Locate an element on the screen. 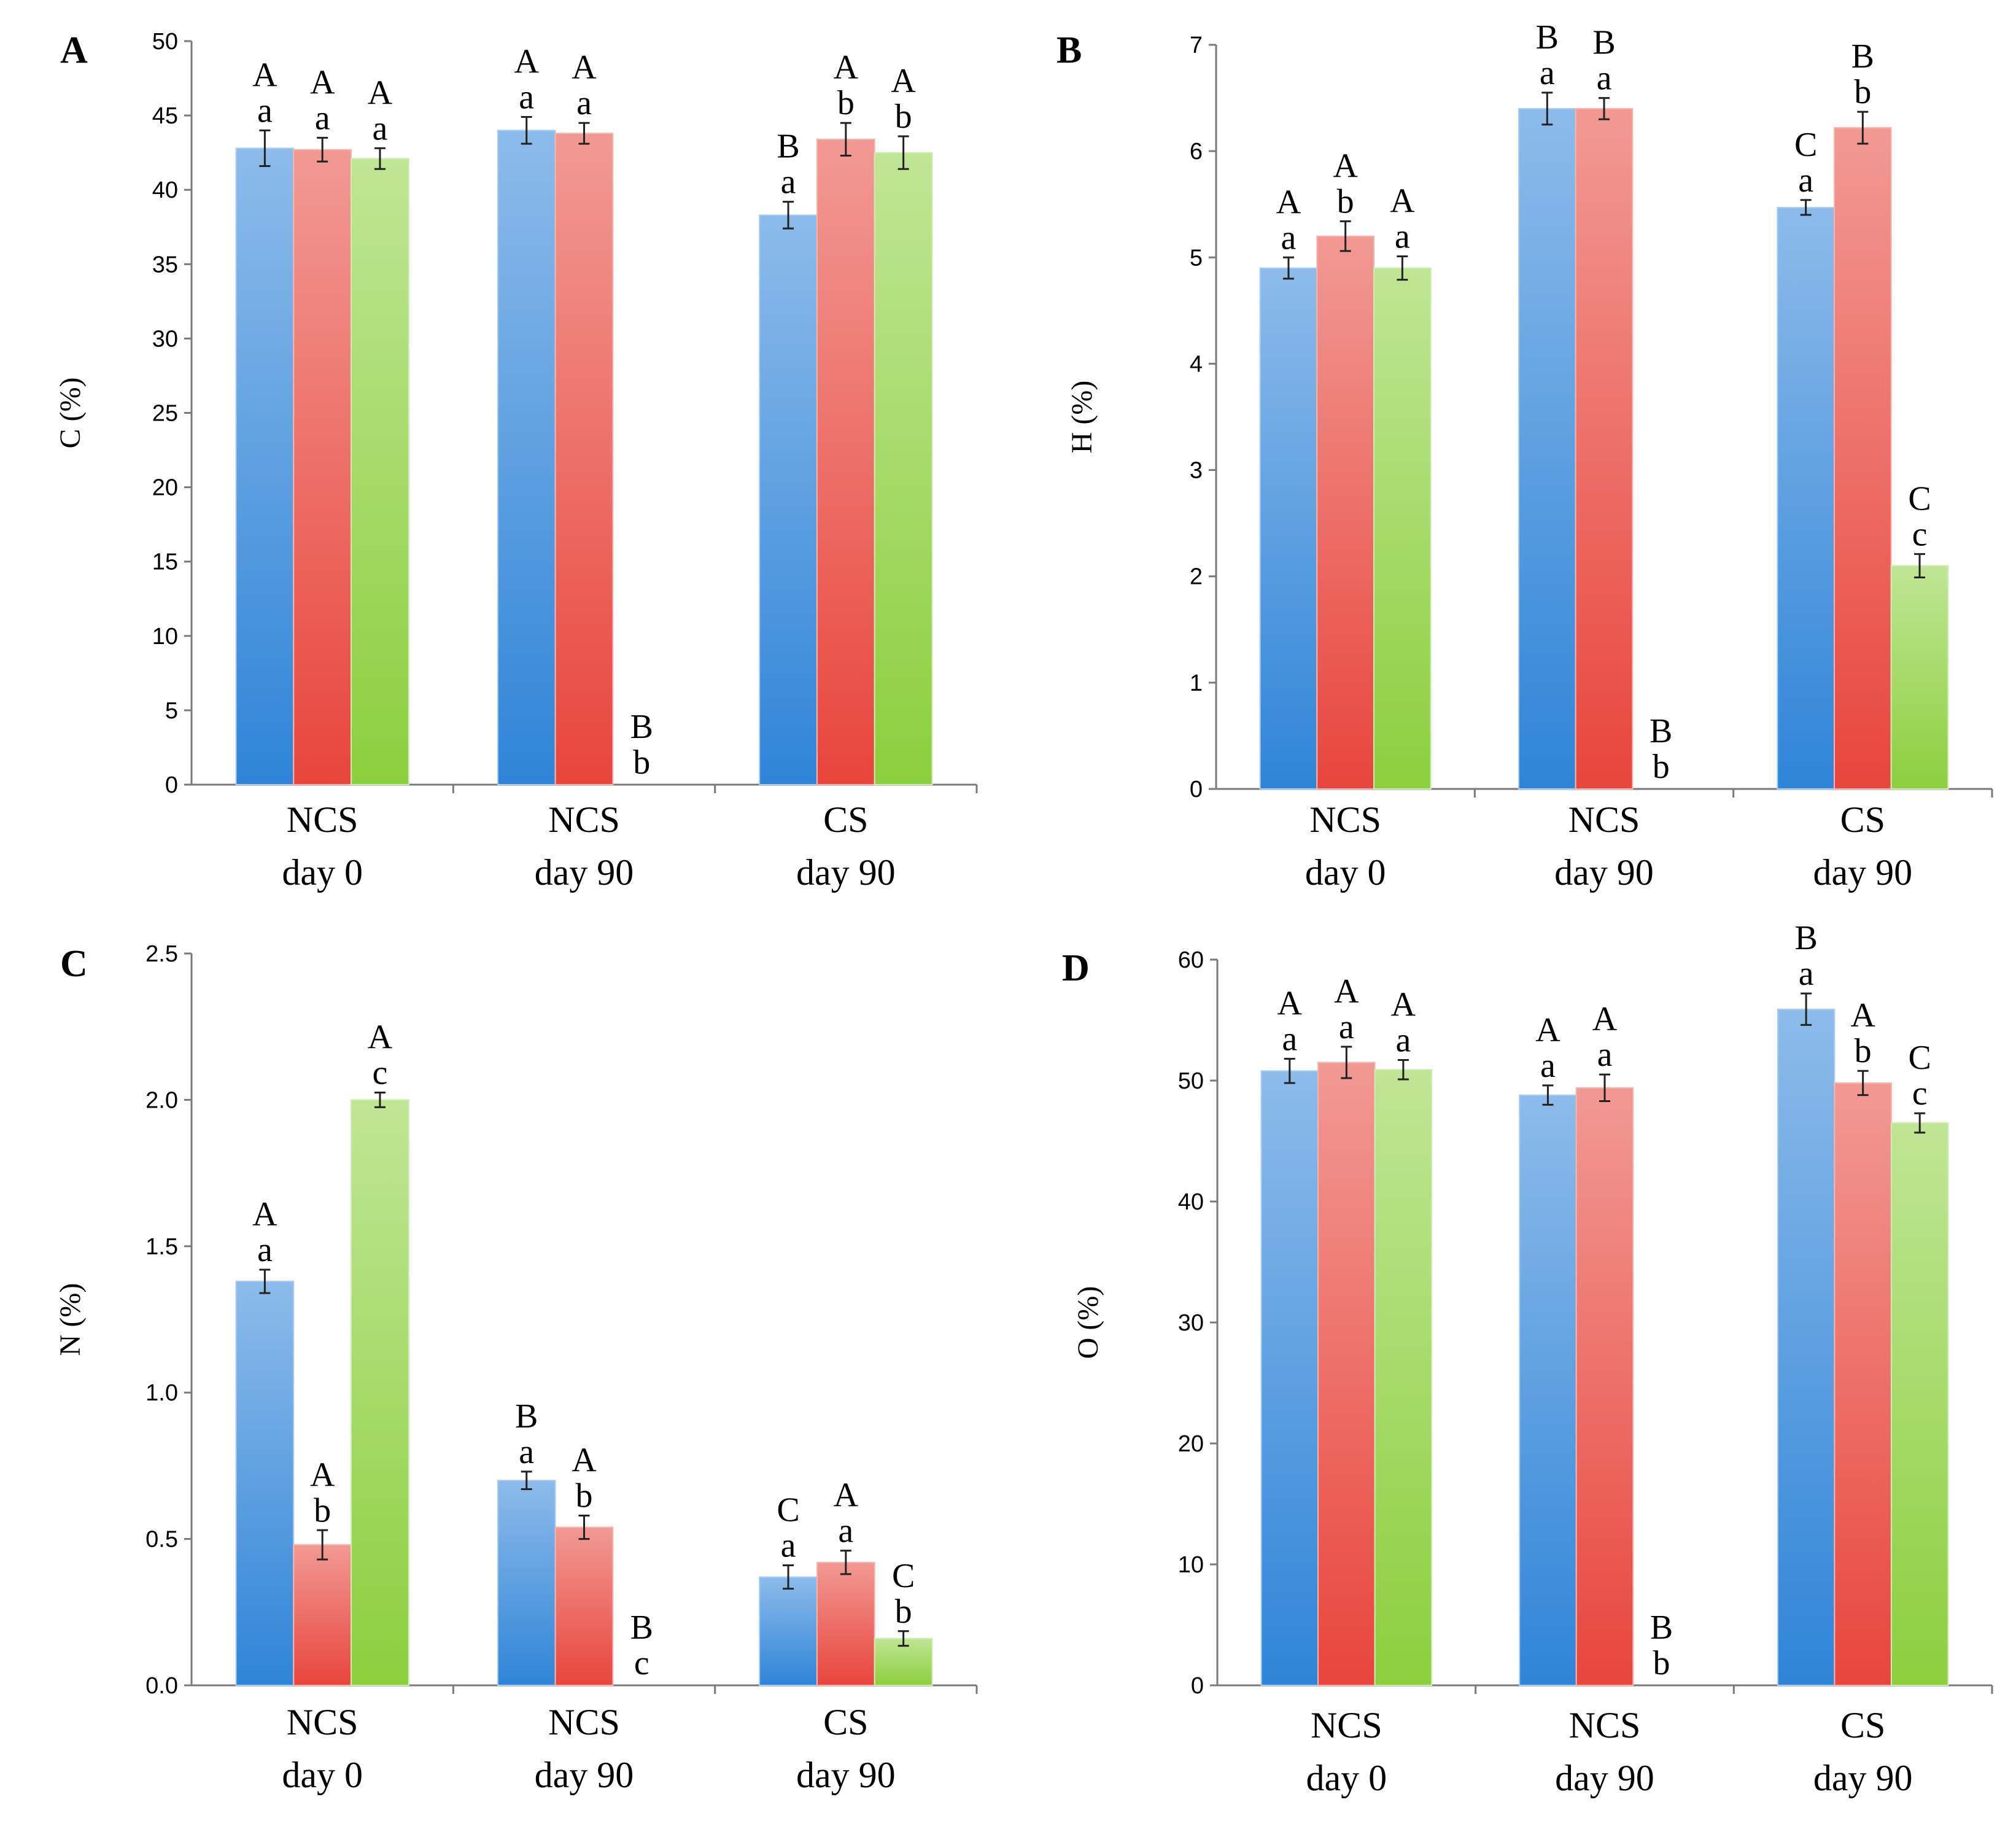  panel-a-category-label: NCS is located at coordinates (584, 819).